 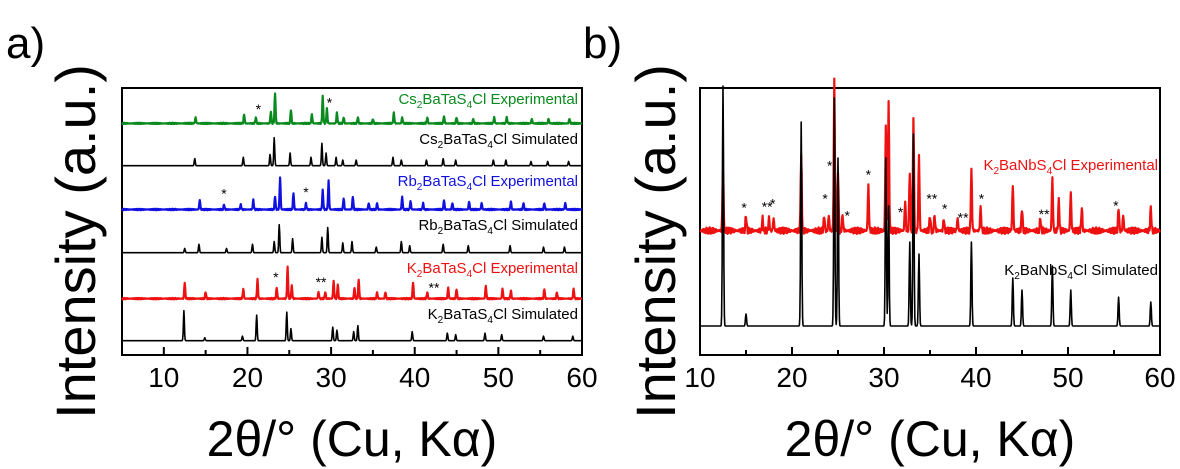 What do you see at coordinates (503, 316) in the screenshot?
I see `series-label: K2BaTaS4Cl Simulated` at bounding box center [503, 316].